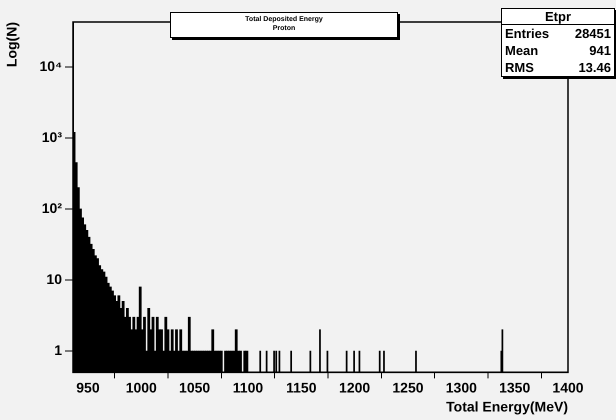 This screenshot has width=616, height=420. I want to click on y-tick-label: 1, so click(58, 350).